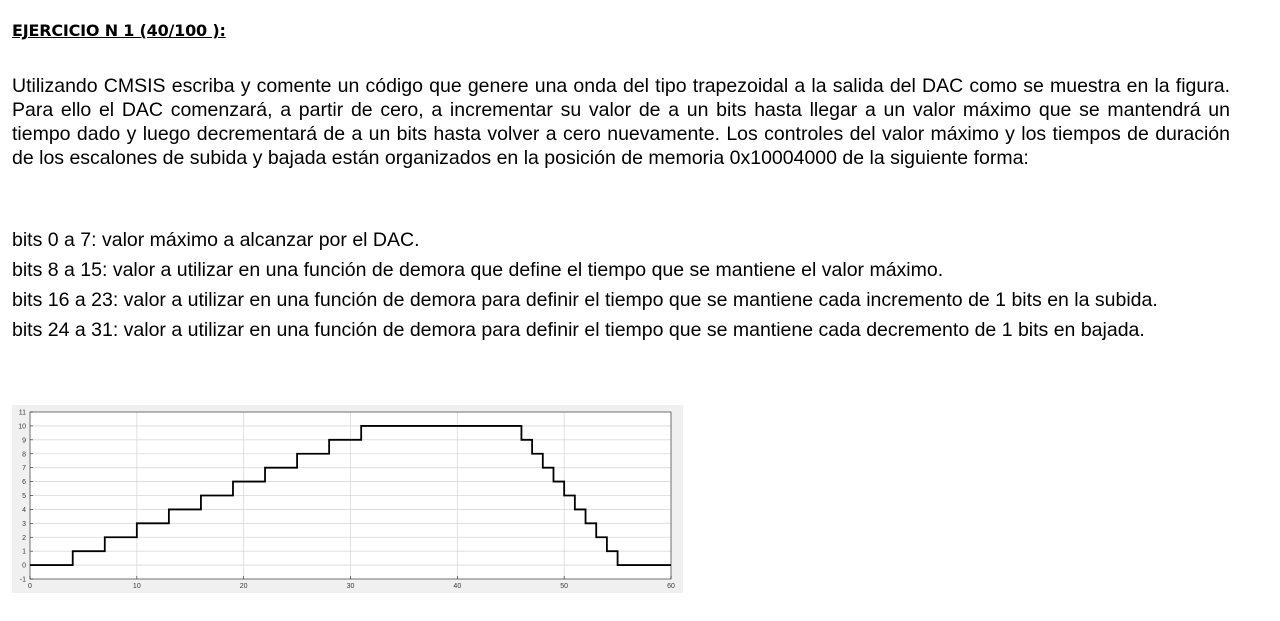 This screenshot has height=621, width=1280. What do you see at coordinates (24, 566) in the screenshot?
I see `y-tick-label: 0` at bounding box center [24, 566].